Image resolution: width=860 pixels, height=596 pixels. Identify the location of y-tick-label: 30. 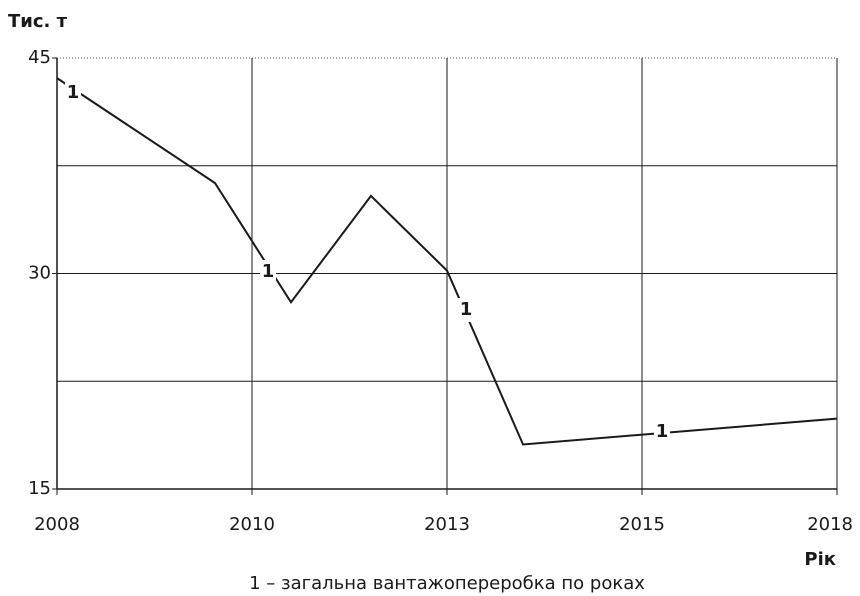
(39, 273).